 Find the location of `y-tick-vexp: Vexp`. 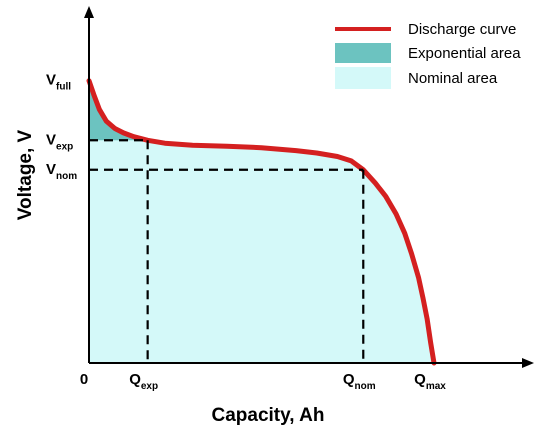

y-tick-vexp: Vexp is located at coordinates (59, 141).